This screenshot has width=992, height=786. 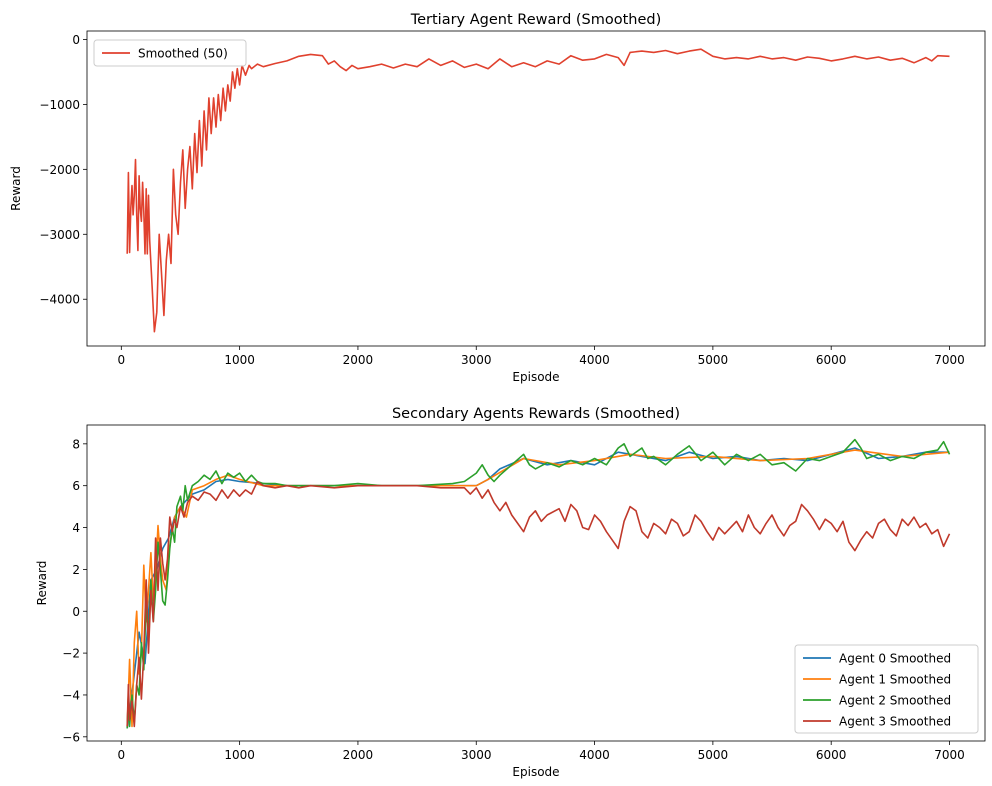 What do you see at coordinates (71, 654) in the screenshot?
I see `y-tick-label: −2` at bounding box center [71, 654].